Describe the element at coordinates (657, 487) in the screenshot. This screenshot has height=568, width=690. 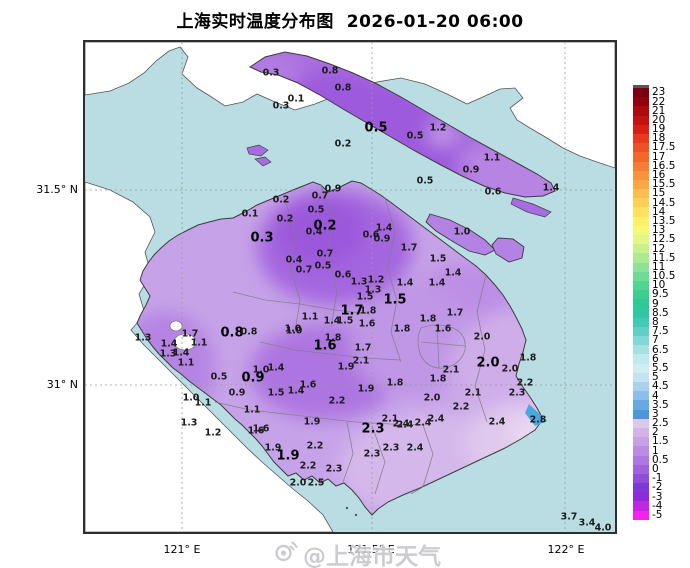
I see `colorbar-label: -2` at that location.